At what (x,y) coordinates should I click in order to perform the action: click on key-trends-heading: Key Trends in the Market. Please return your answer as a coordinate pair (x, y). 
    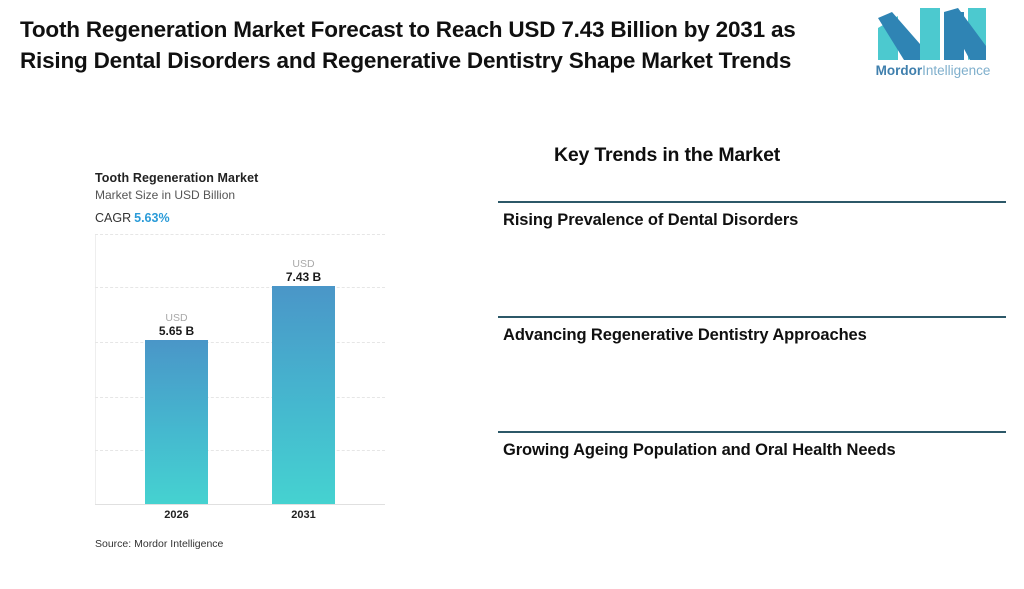
    Looking at the image, I should click on (667, 155).